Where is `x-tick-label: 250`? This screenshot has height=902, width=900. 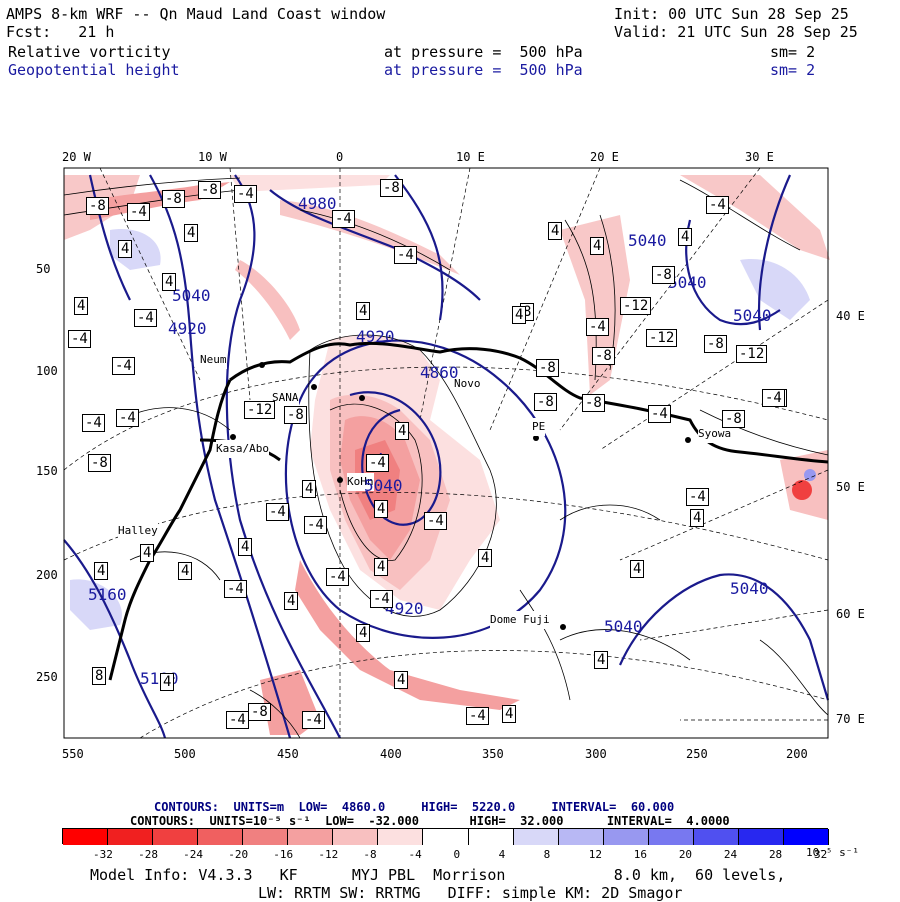 x-tick-label: 250 is located at coordinates (697, 754).